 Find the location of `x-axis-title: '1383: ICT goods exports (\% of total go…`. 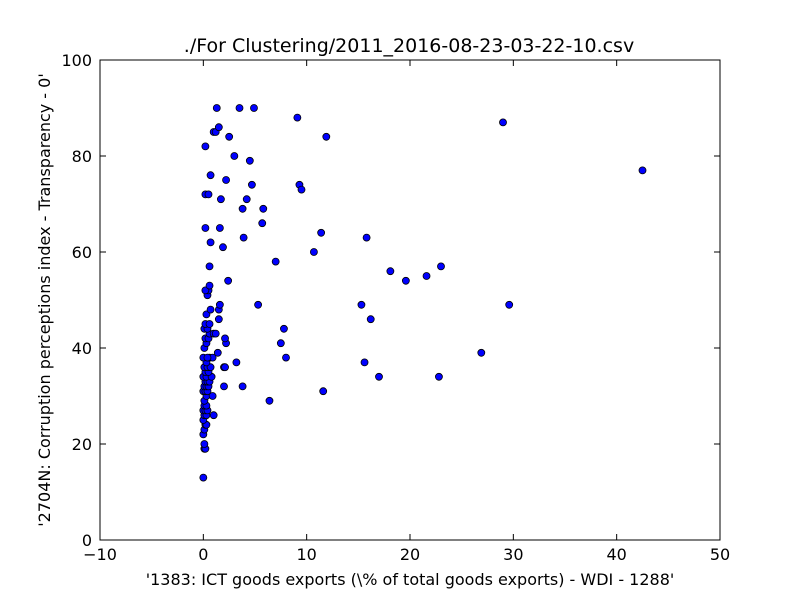

x-axis-title: '1383: ICT goods exports (\% of total go… is located at coordinates (410, 579).